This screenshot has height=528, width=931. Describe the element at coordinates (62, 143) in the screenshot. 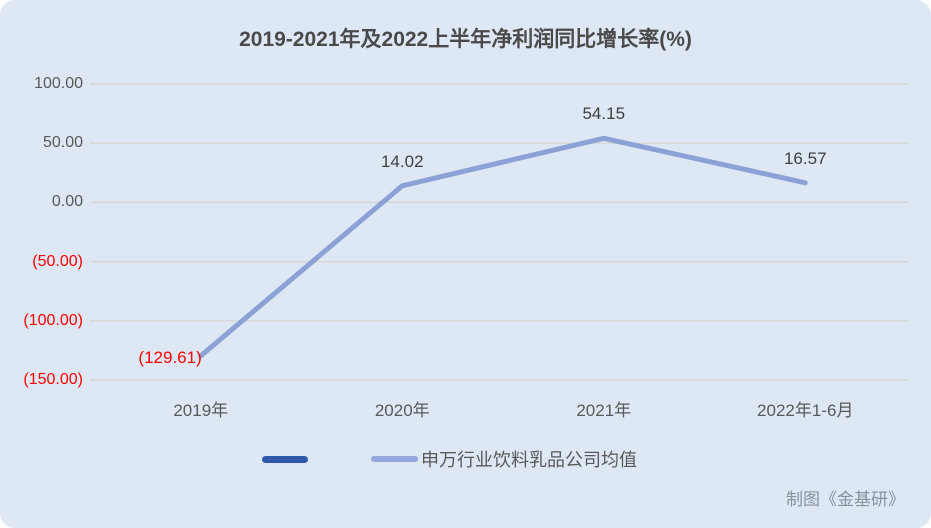

I see `y-axis-tick-label: 50.00` at that location.